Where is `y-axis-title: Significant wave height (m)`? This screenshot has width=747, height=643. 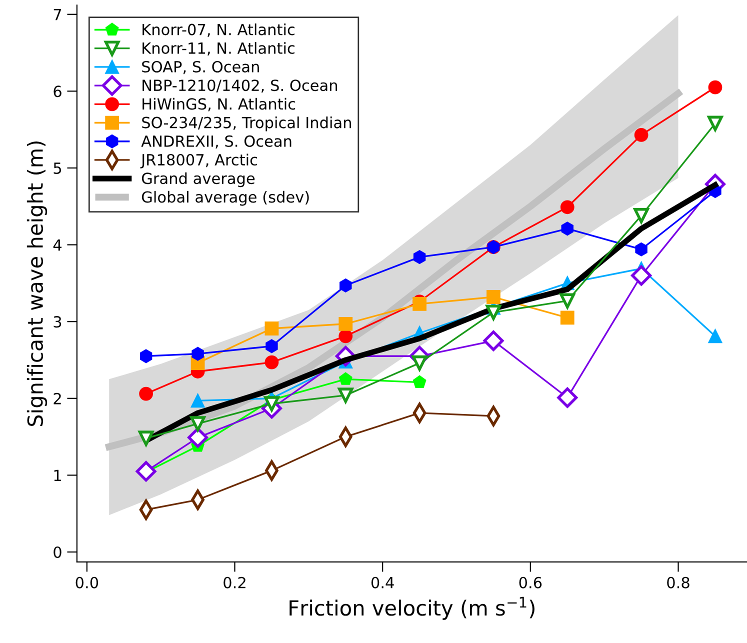 y-axis-title: Significant wave height (m) is located at coordinates (37, 283).